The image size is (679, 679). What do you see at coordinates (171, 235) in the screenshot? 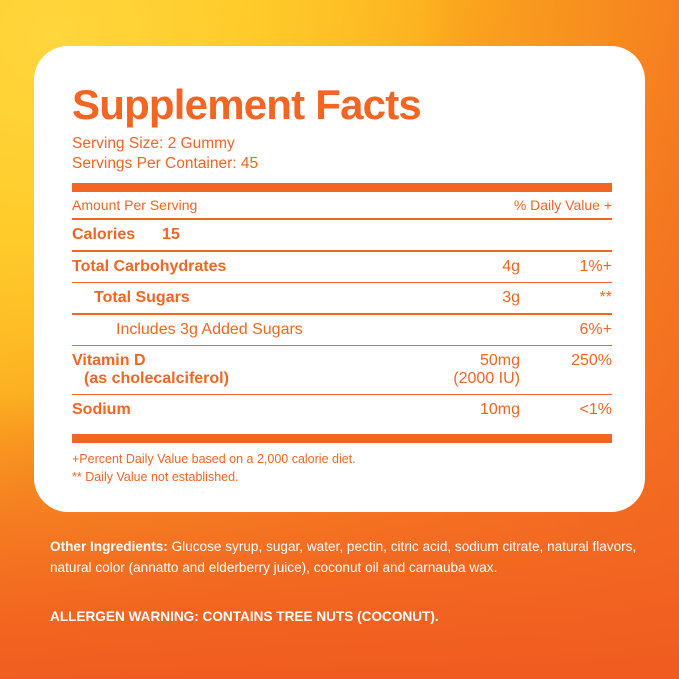
I see `row-amount-calories: 15` at bounding box center [171, 235].